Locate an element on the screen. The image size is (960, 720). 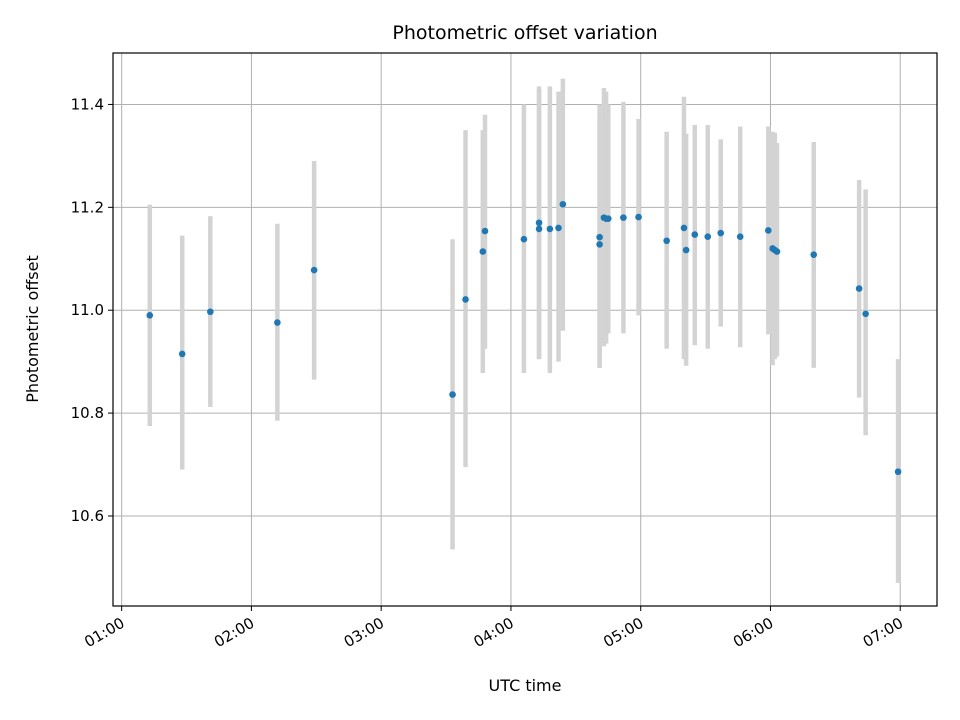
y-tick-label: 10.8 is located at coordinates (87, 413).